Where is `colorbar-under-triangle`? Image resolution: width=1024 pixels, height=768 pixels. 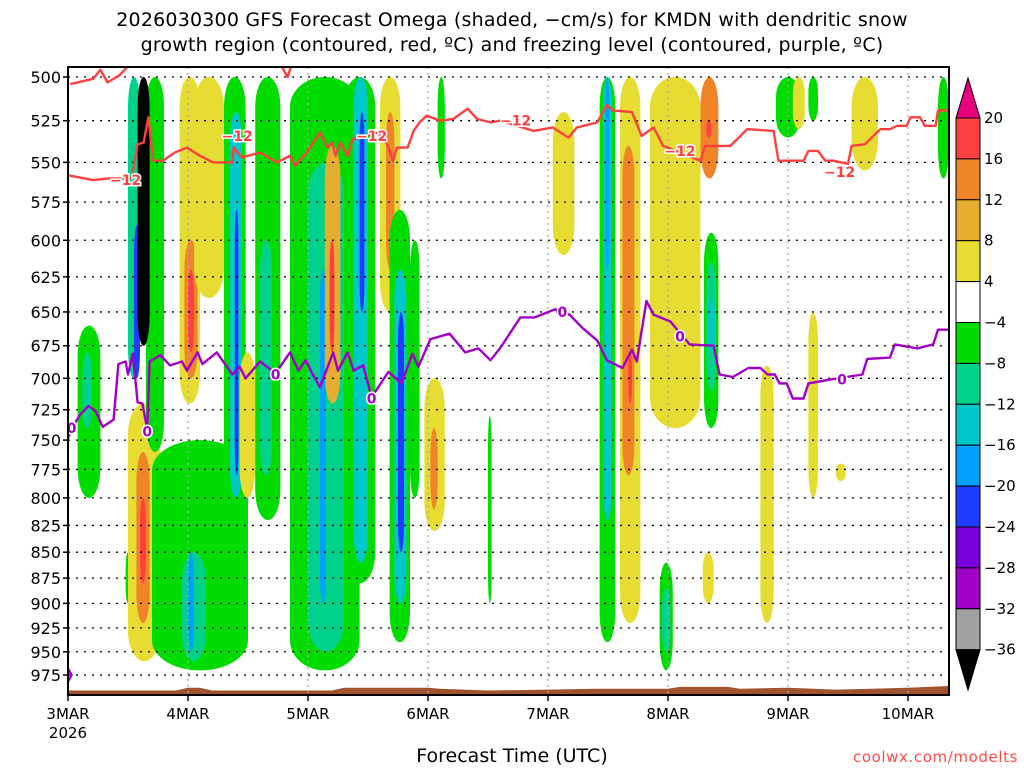 colorbar-under-triangle is located at coordinates (968, 670).